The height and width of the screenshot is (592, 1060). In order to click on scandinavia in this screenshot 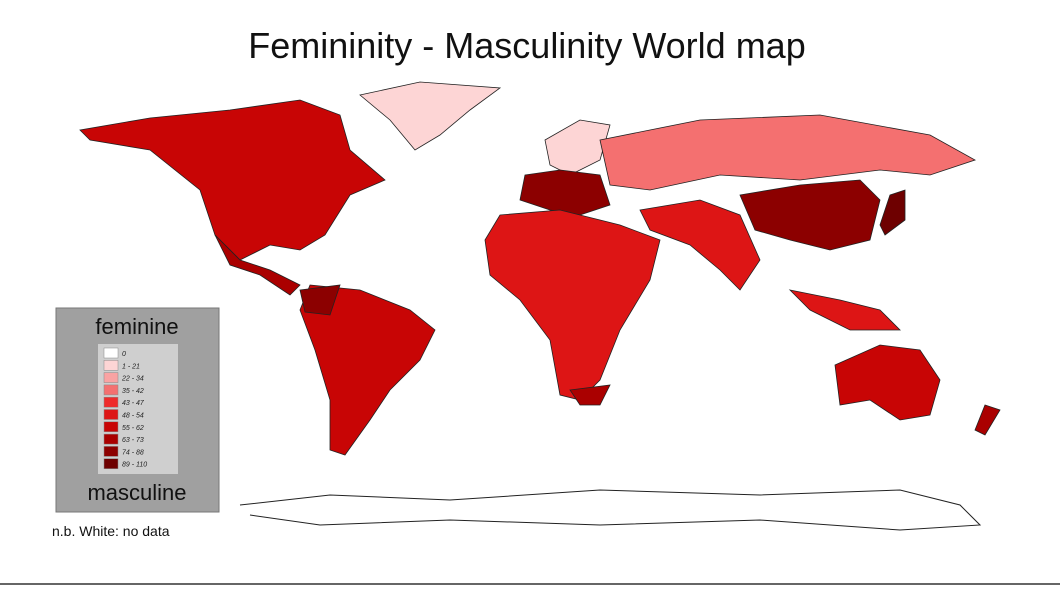, I will do `click(577, 147)`.